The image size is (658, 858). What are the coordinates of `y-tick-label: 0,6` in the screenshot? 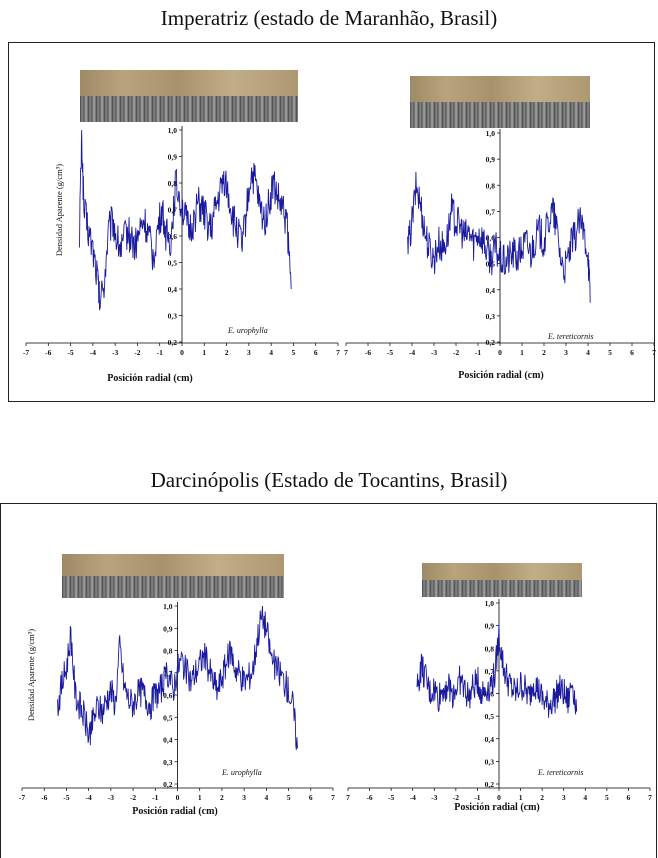 It's located at (173, 236).